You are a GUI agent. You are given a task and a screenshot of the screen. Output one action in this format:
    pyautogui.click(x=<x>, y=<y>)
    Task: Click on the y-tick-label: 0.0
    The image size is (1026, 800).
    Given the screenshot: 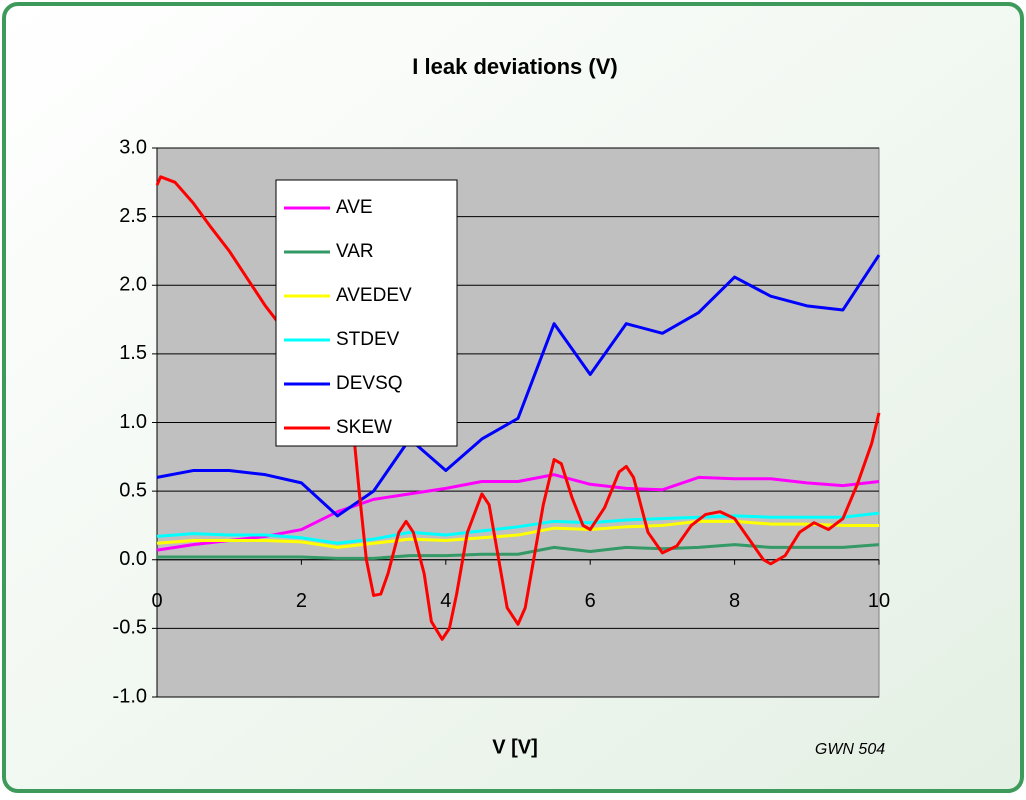 What is the action you would take?
    pyautogui.click(x=133, y=559)
    